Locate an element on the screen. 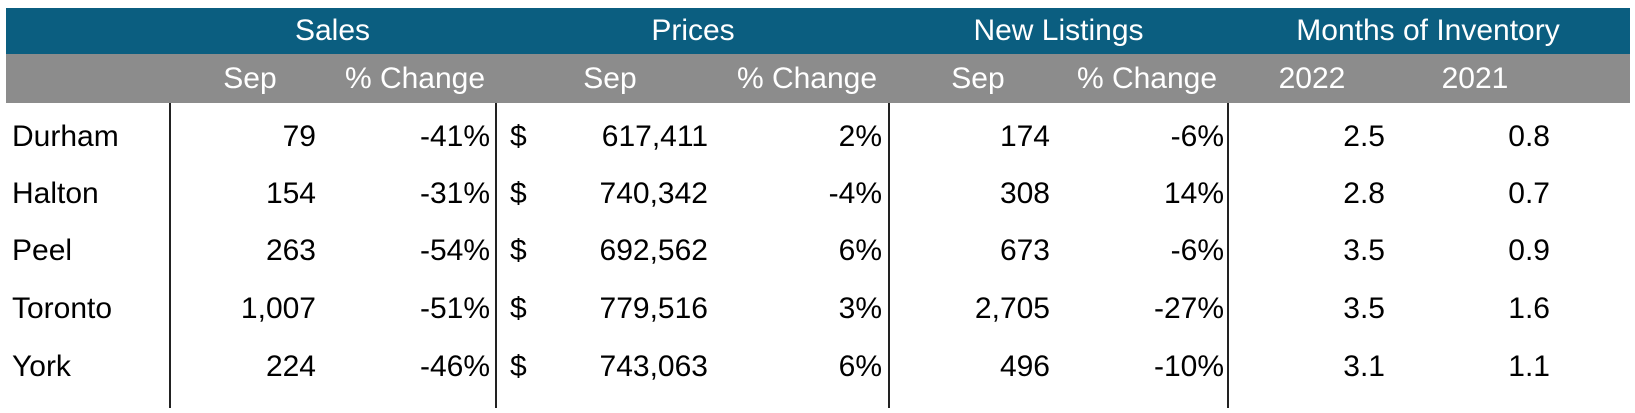  sub-header-band is located at coordinates (818, 78).